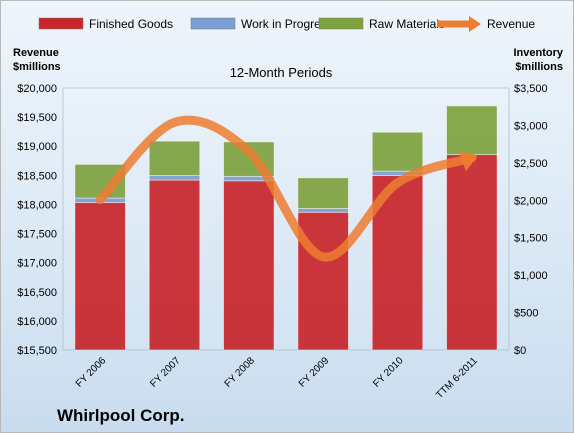  What do you see at coordinates (407, 24) in the screenshot?
I see `legend-label: Raw Materials` at bounding box center [407, 24].